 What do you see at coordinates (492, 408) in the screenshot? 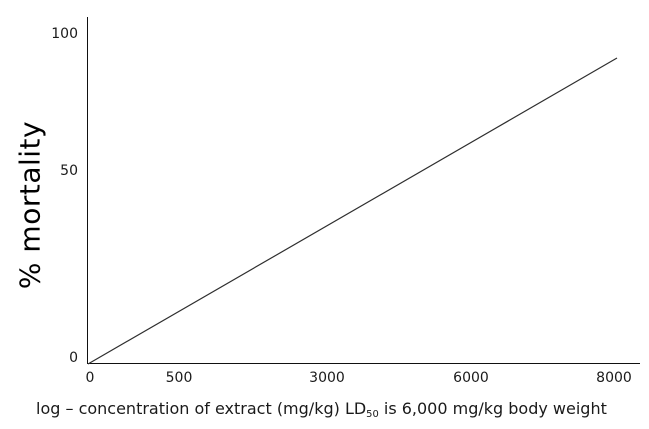
I see `caption-suffix: is 6,000 mg/kg body weight` at bounding box center [492, 408].